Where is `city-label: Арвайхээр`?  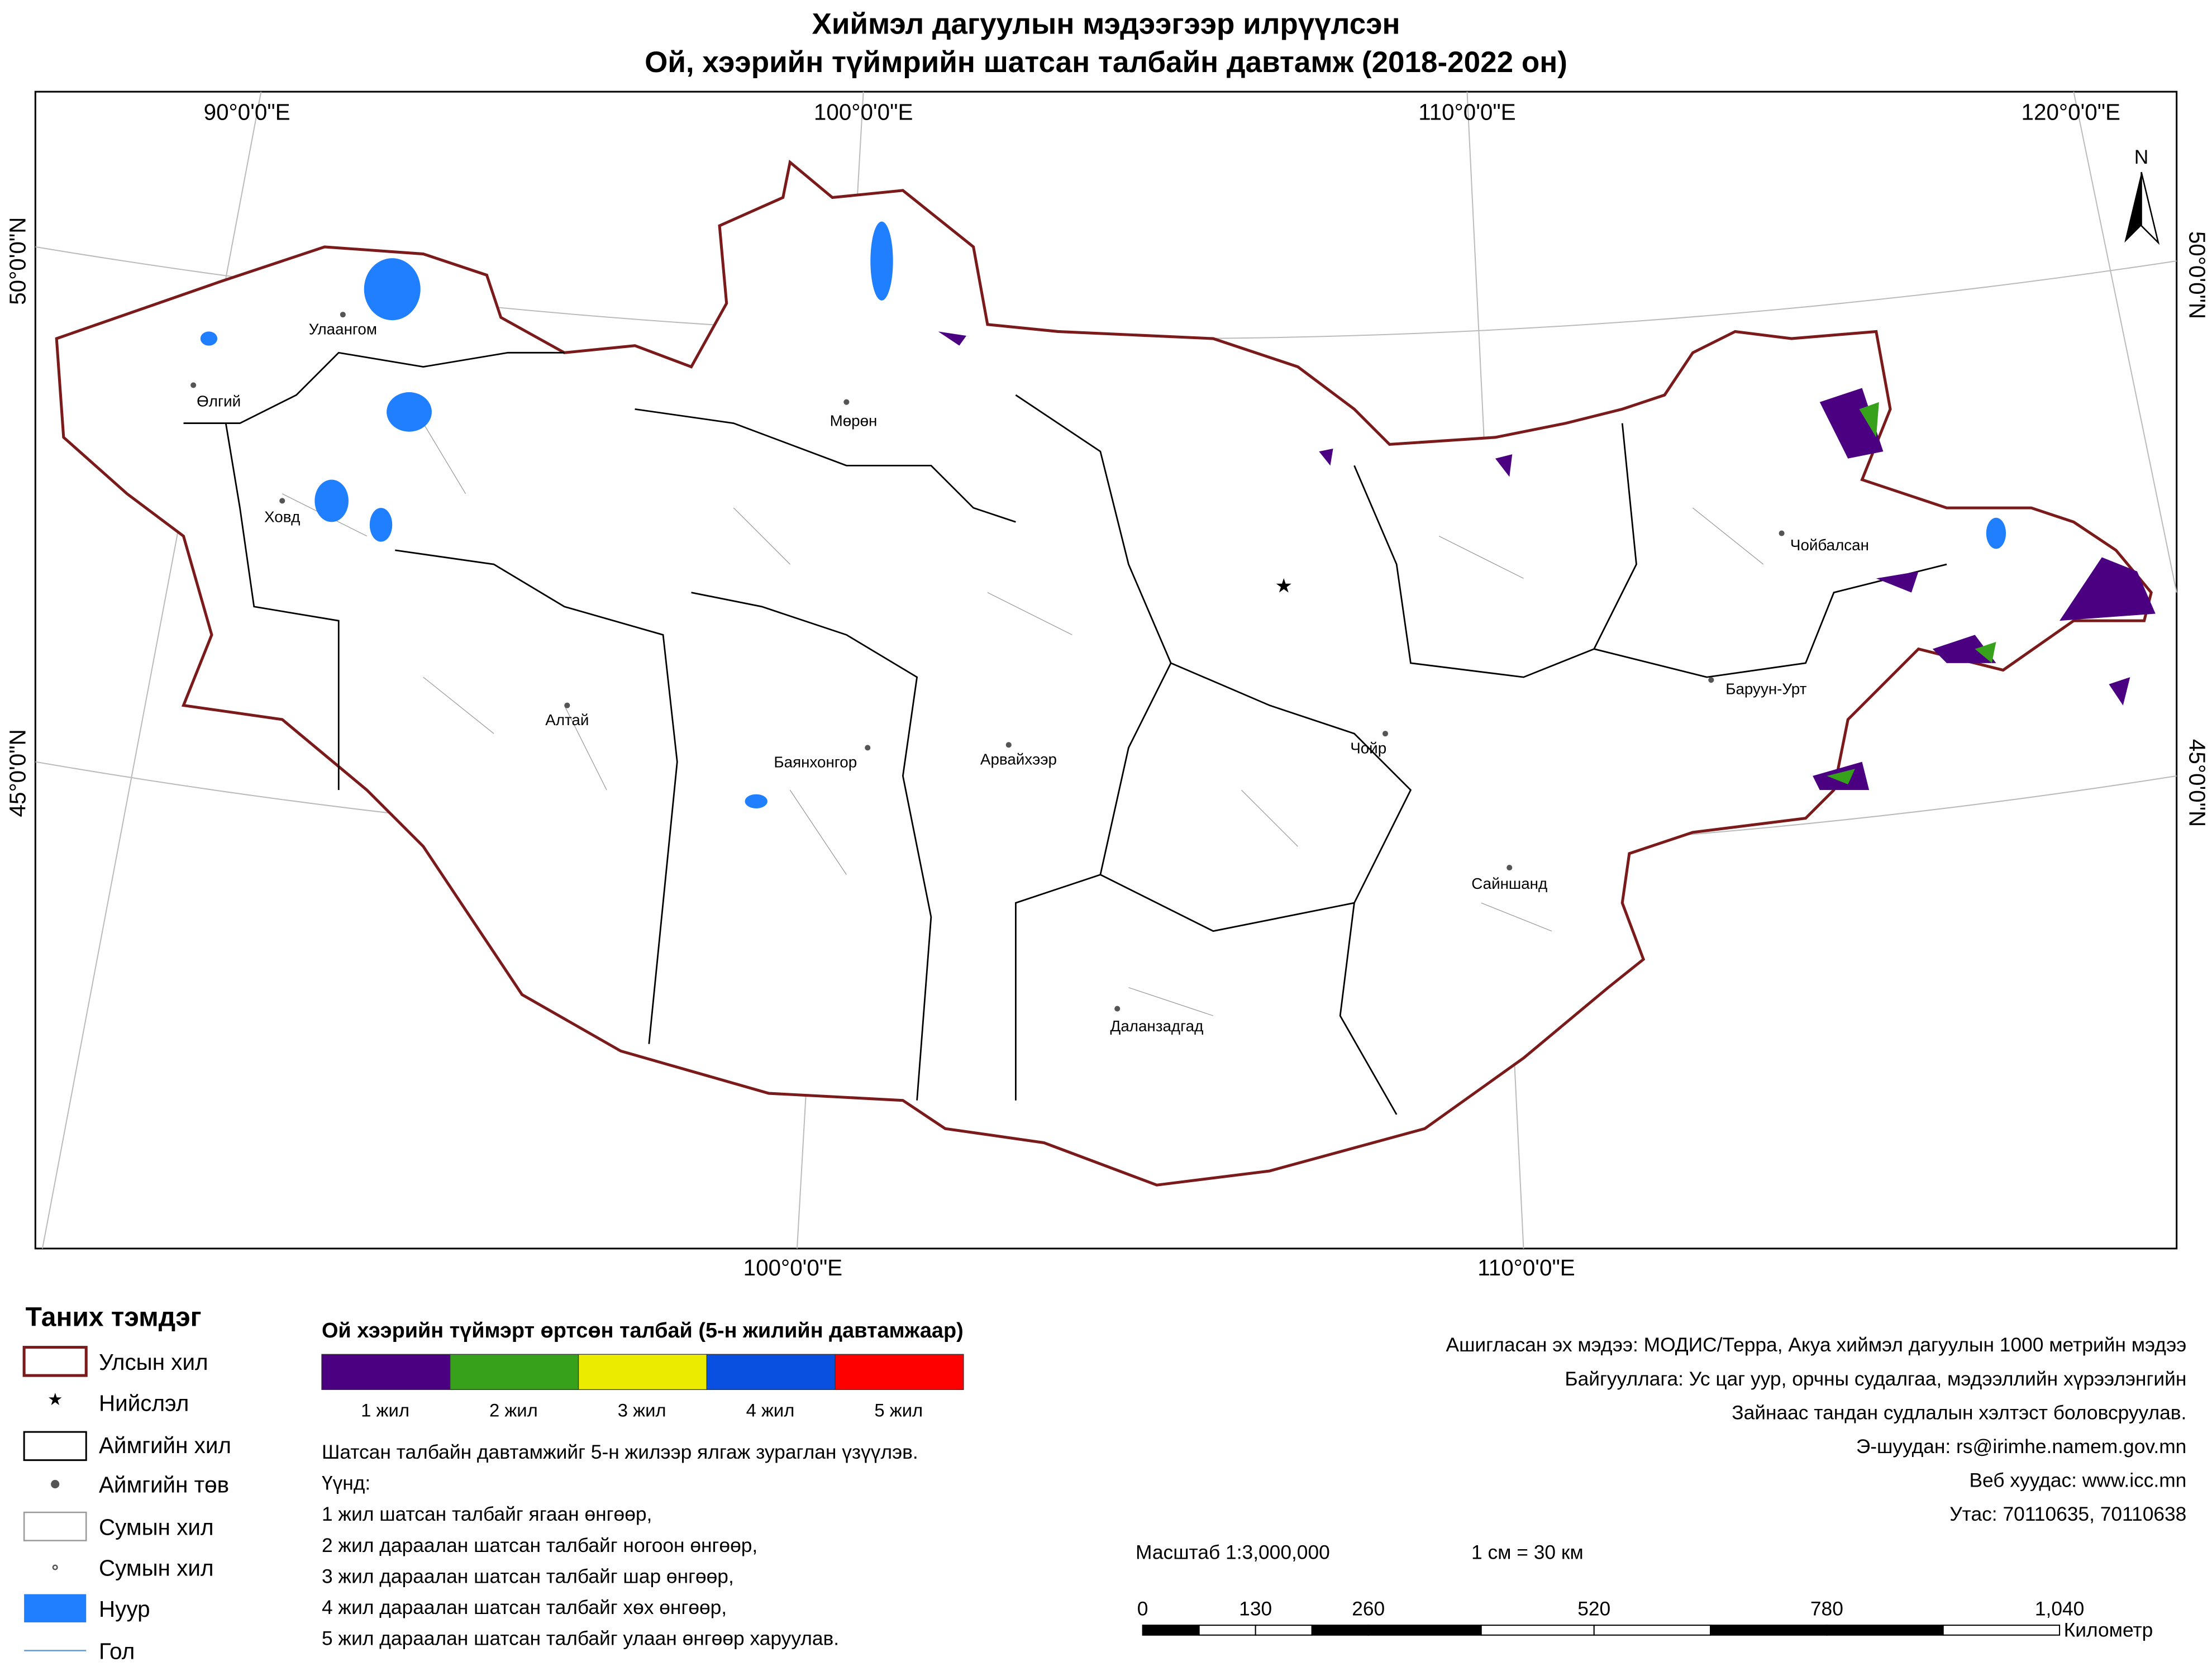
city-label: Арвайхээр is located at coordinates (1019, 759).